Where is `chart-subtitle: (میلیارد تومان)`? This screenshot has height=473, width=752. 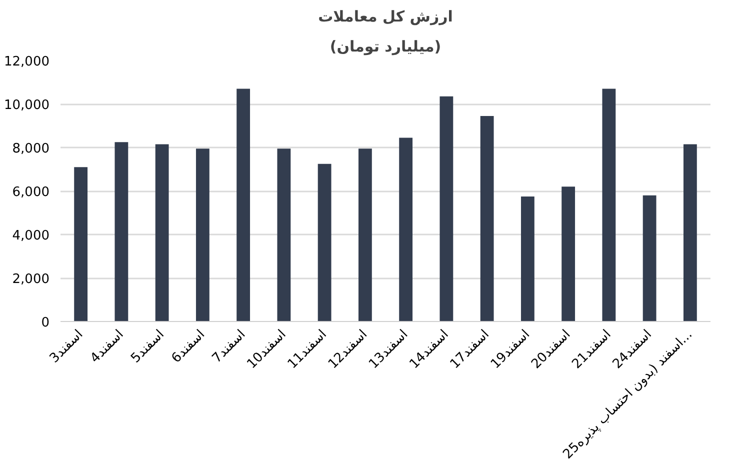
chart-subtitle: (میلیارد تومان) is located at coordinates (386, 47).